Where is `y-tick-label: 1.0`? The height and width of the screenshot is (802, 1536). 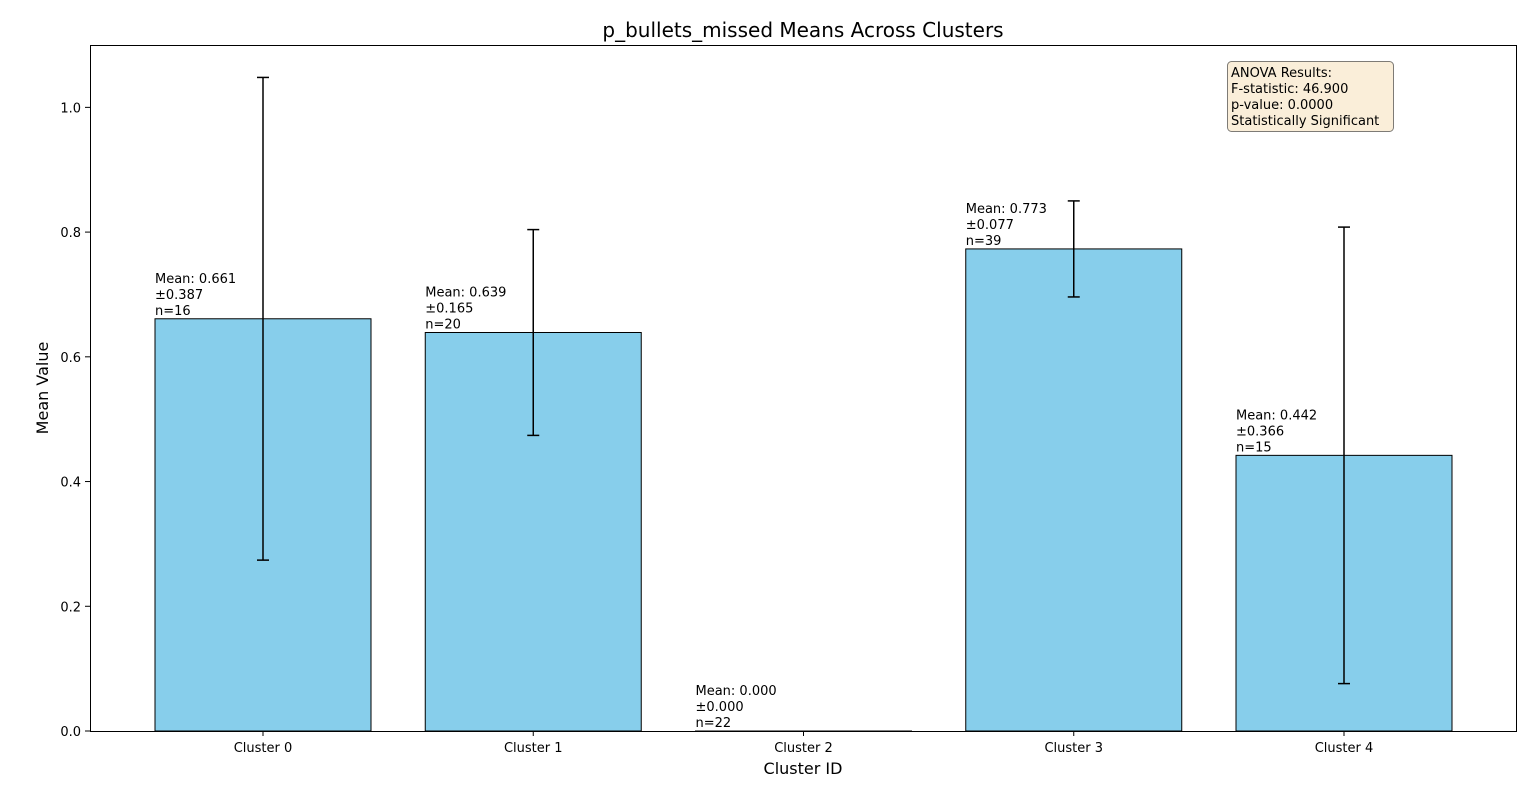 y-tick-label: 1.0 is located at coordinates (70, 108).